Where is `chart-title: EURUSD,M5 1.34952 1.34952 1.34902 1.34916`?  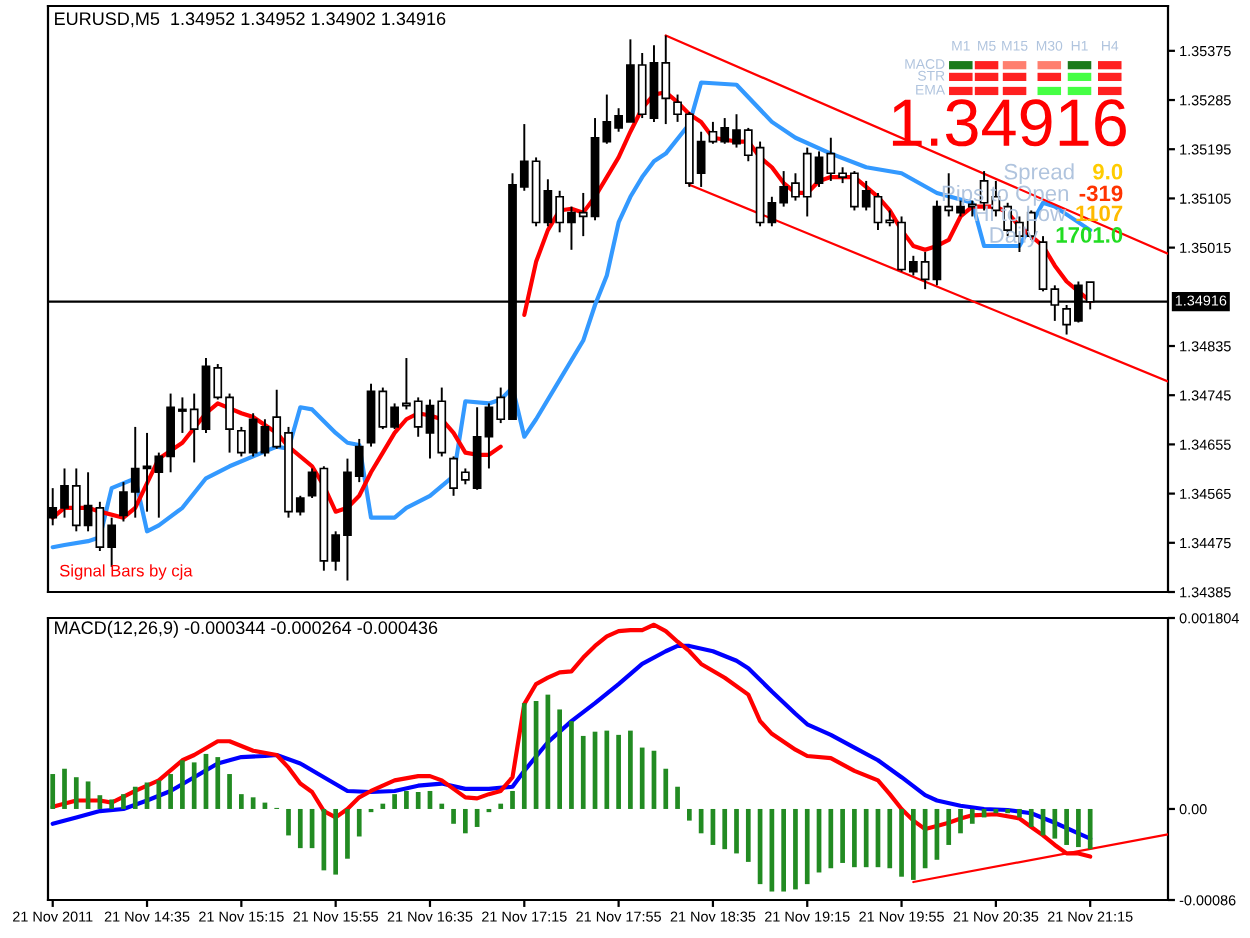
chart-title: EURUSD,M5 1.34952 1.34952 1.34902 1.34916 is located at coordinates (250, 20).